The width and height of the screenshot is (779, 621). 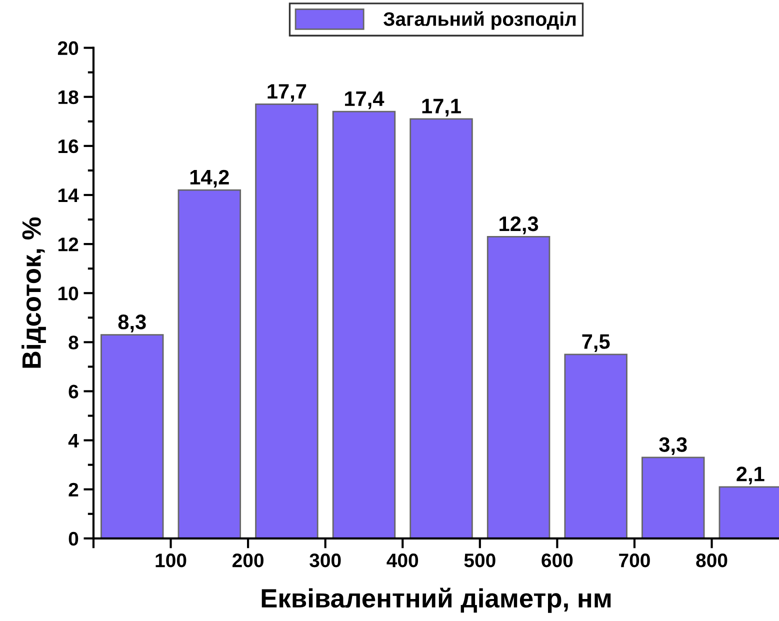 I want to click on data-label: 17,1, so click(x=441, y=107).